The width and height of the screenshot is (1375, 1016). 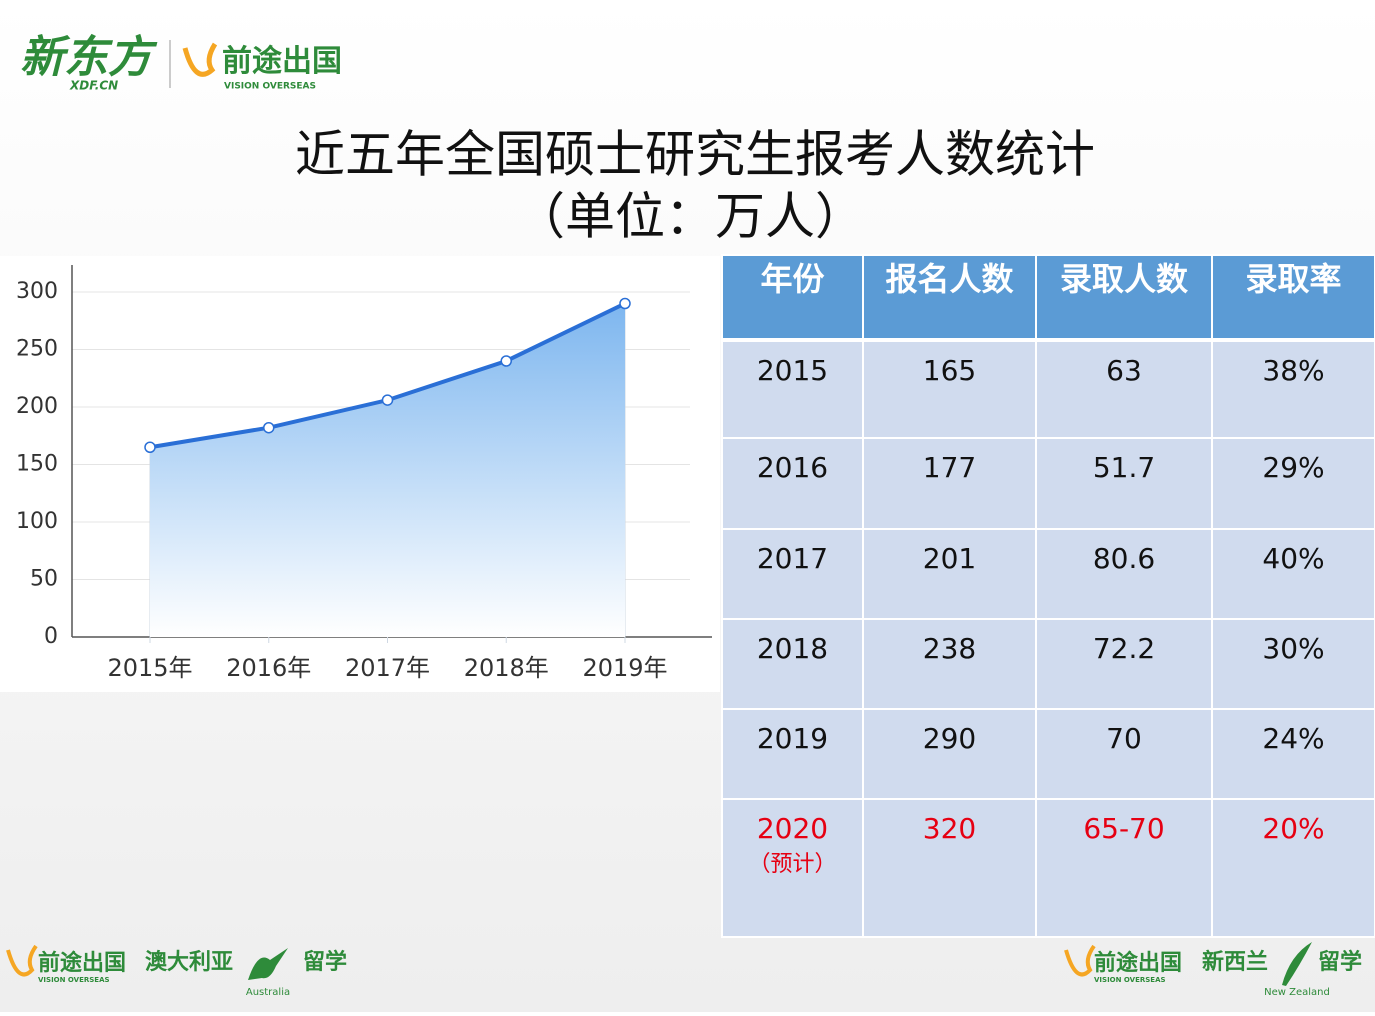 What do you see at coordinates (695, 155) in the screenshot?
I see `title: 近五年全国硕士研究生报考人数统计` at bounding box center [695, 155].